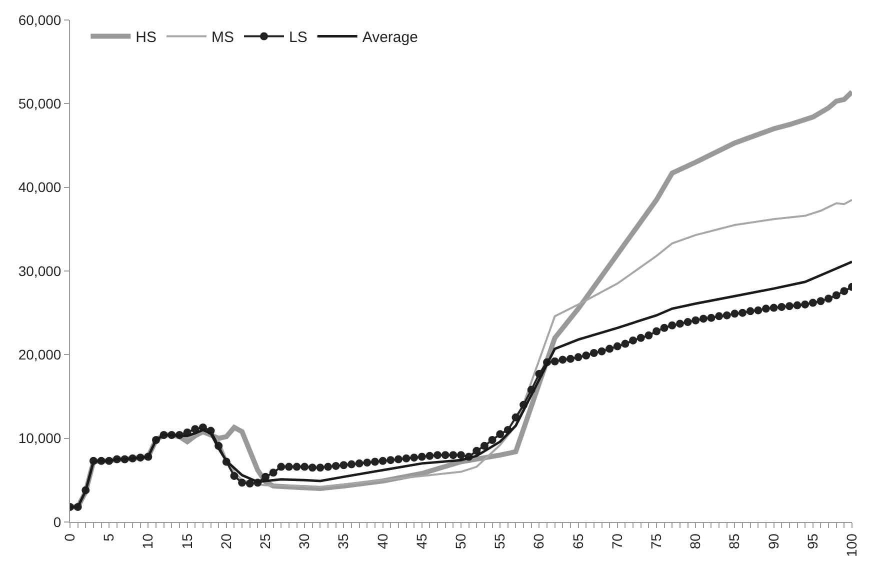 The image size is (872, 569). Describe the element at coordinates (222, 37) in the screenshot. I see `legend-label: MS` at that location.